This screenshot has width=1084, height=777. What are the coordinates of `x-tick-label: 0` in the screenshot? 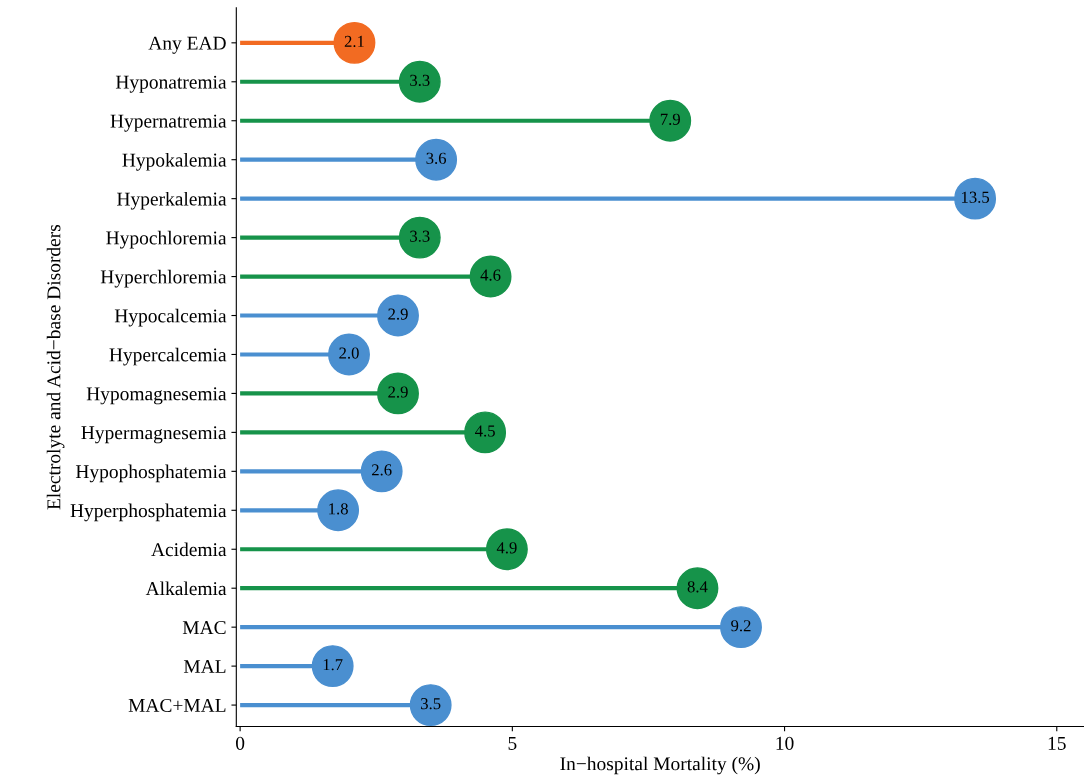 It's located at (240, 743).